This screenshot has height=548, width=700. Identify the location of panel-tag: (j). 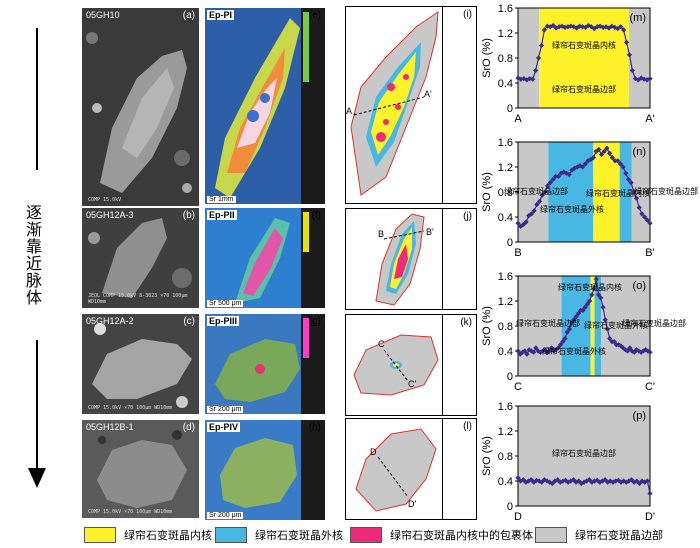
(467, 216).